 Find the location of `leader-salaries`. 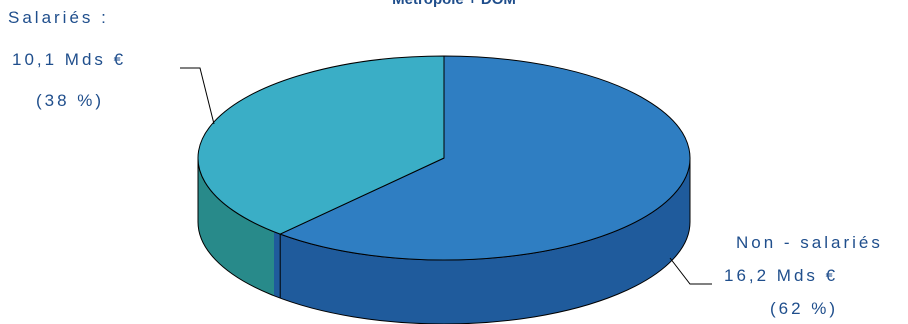

leader-salaries is located at coordinates (197, 96).